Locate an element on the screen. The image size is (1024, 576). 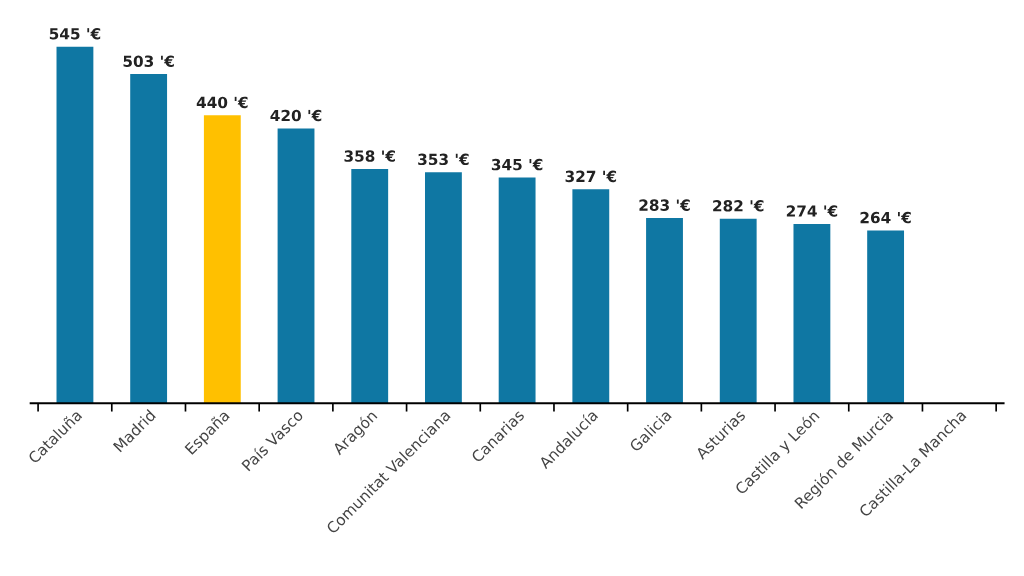
data-label: 264 '€ is located at coordinates (885, 217).